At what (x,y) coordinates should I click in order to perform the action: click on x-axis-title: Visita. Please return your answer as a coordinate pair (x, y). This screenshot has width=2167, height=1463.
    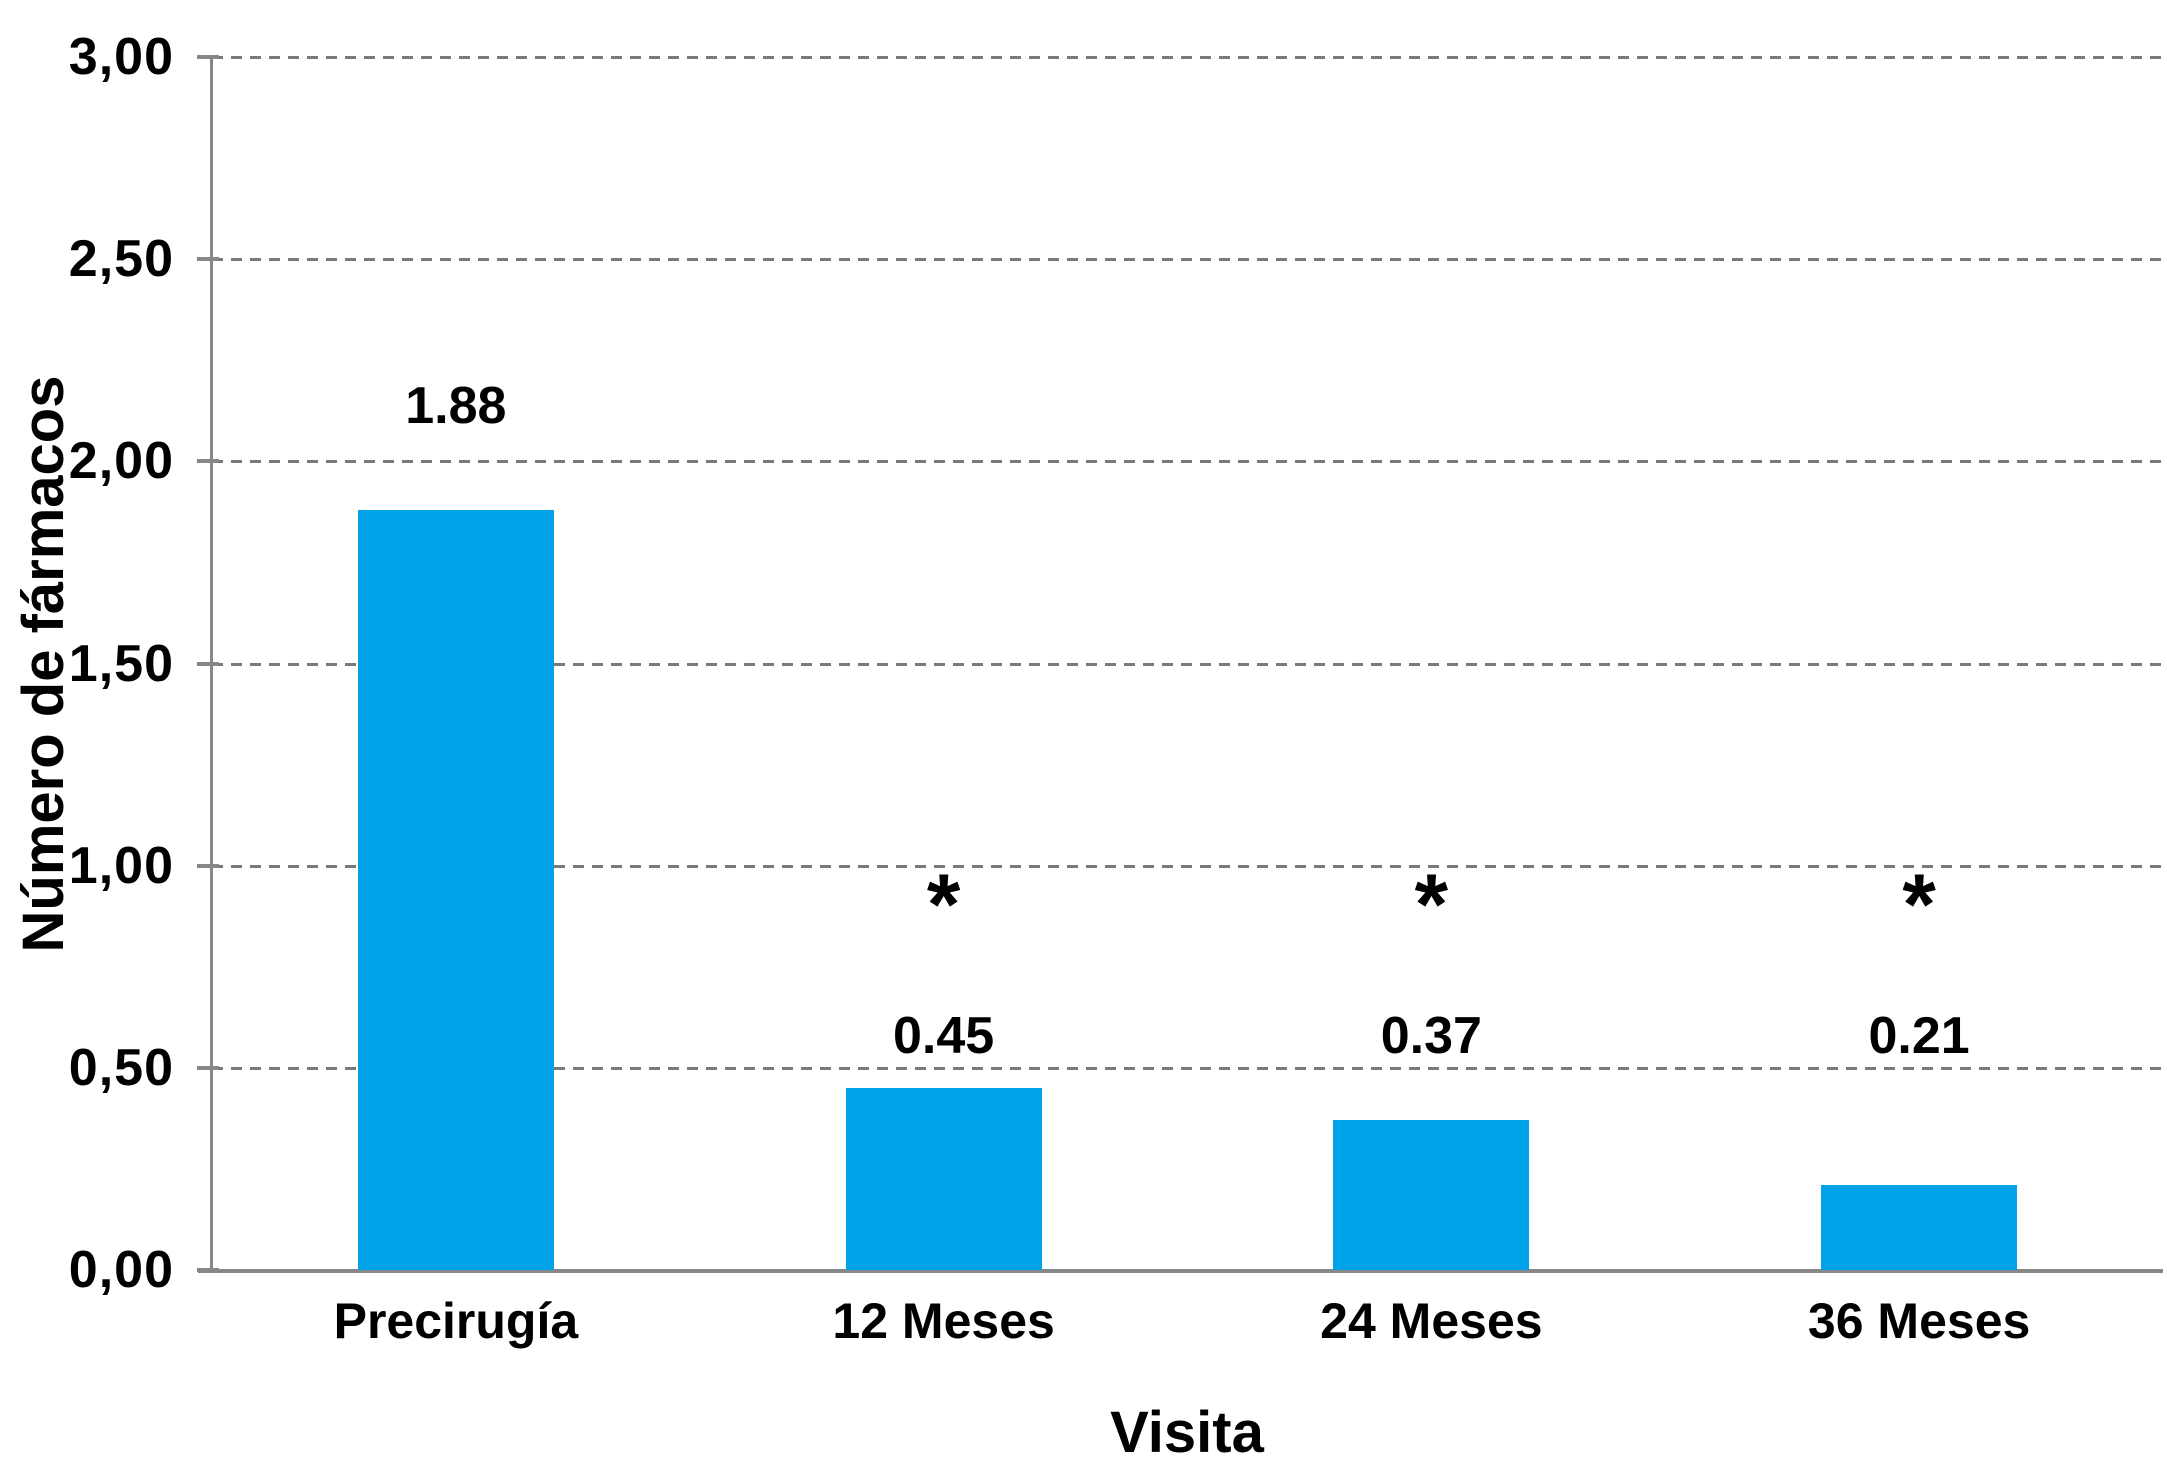
    Looking at the image, I should click on (1187, 1431).